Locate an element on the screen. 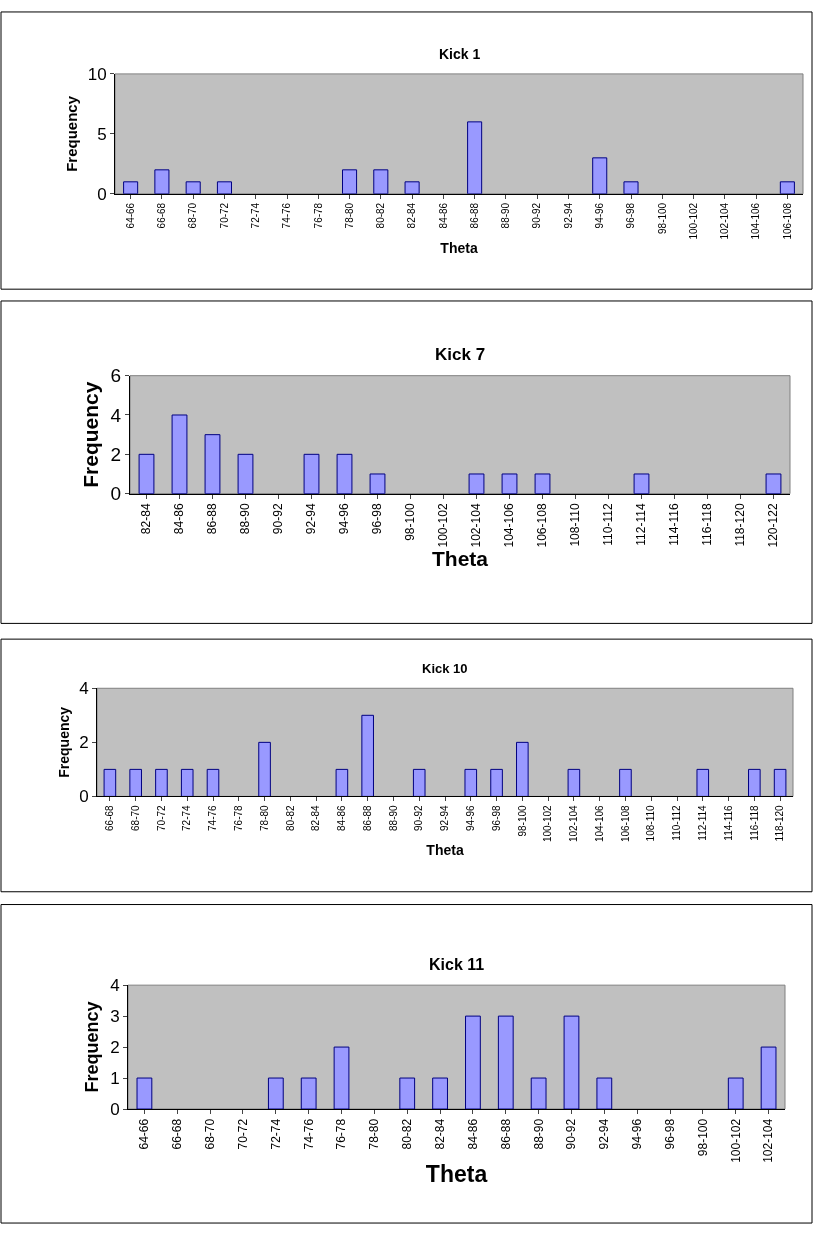  y-tick-label: 6 is located at coordinates (116, 376).